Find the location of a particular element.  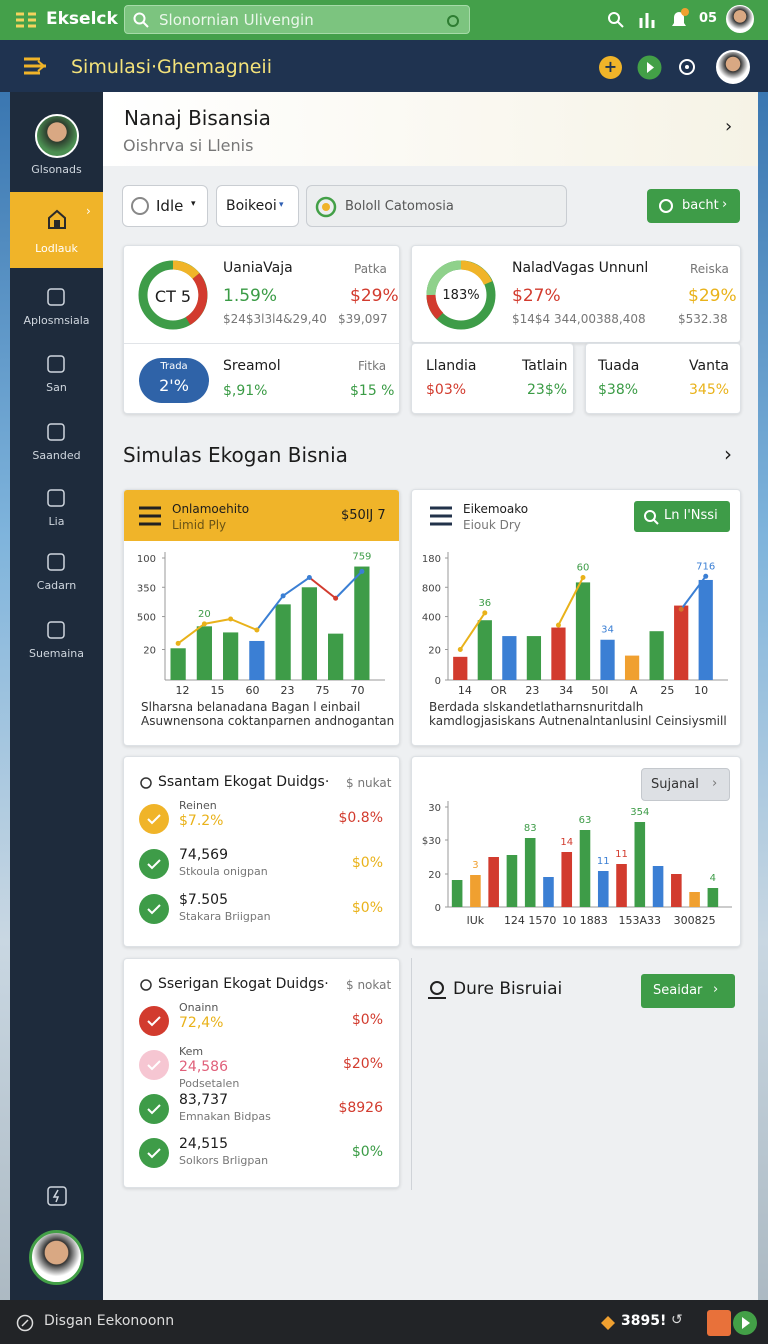

settings-button is located at coordinates (687, 67).